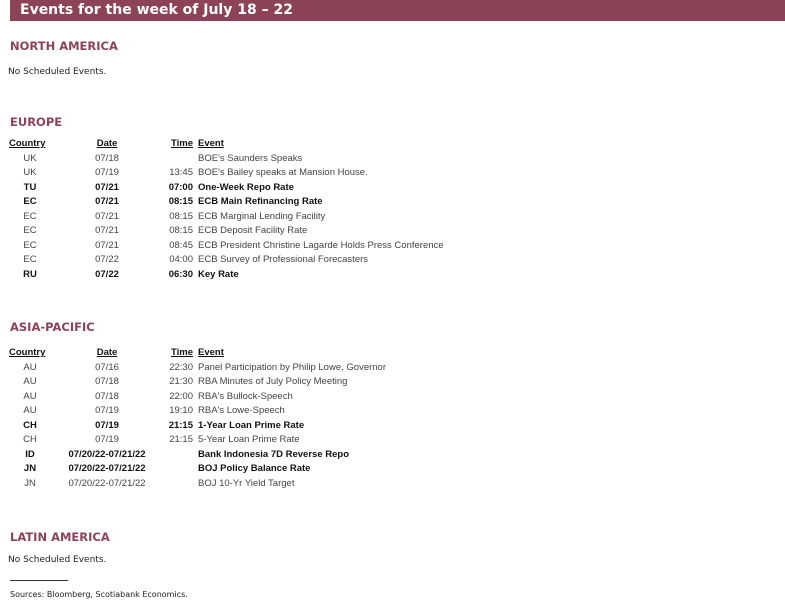 The image size is (785, 607). Describe the element at coordinates (245, 396) in the screenshot. I see `cell-event: RBA's Bullock-Speech` at that location.